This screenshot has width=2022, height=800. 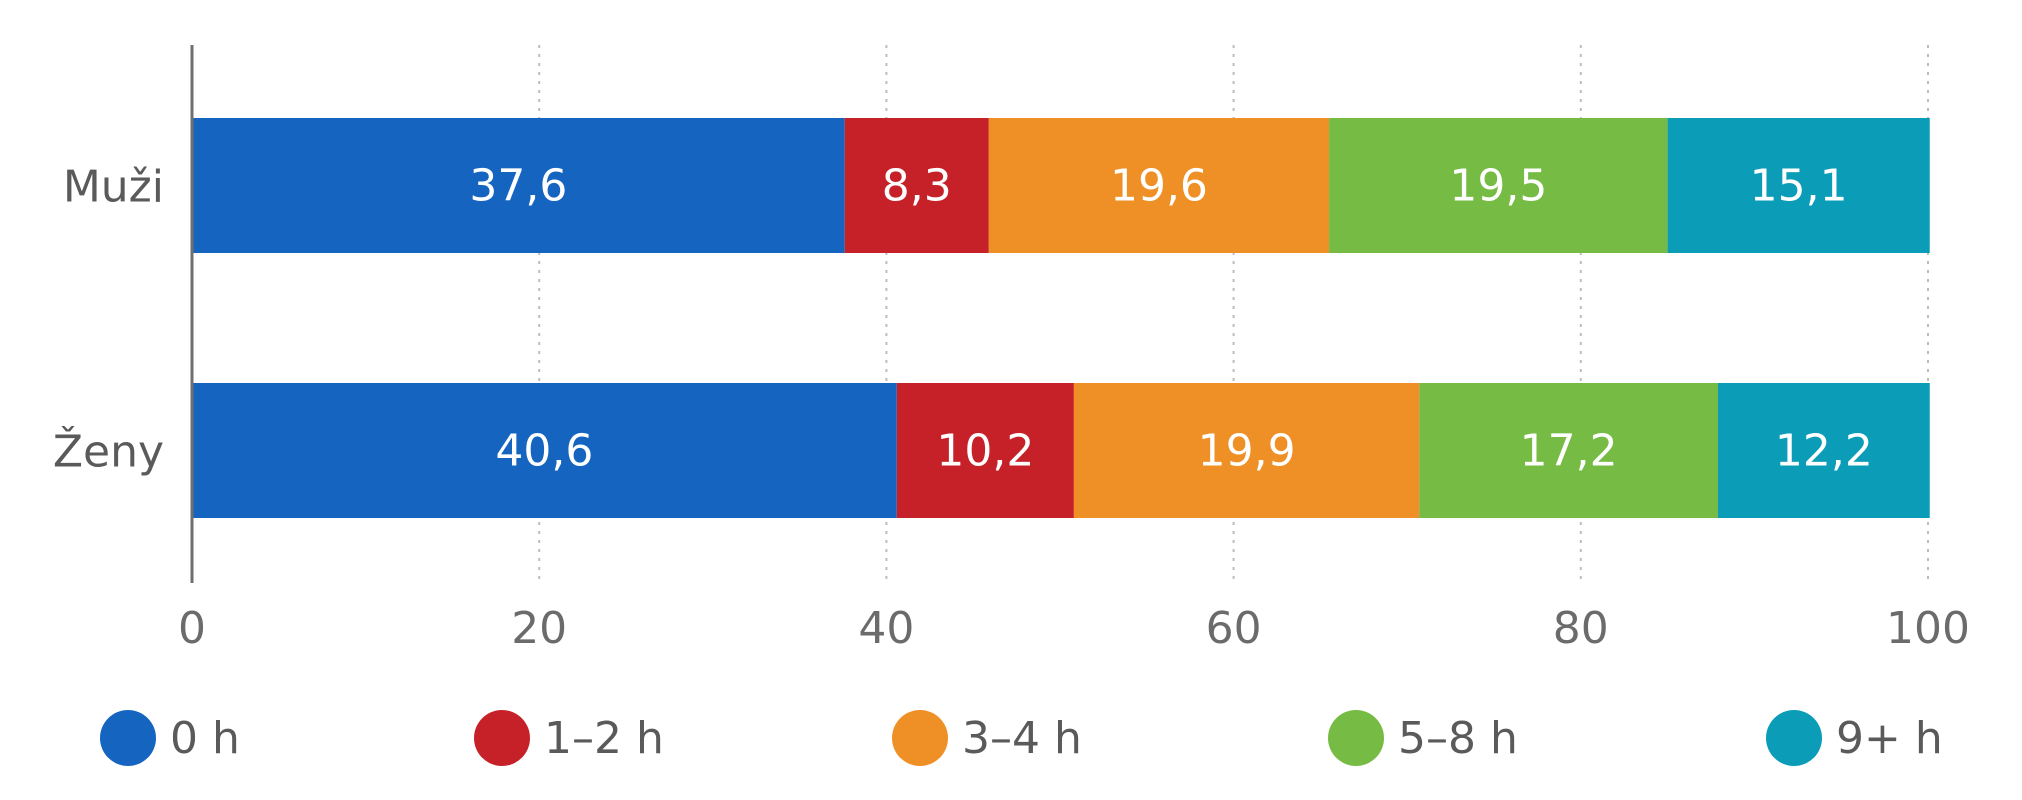 I want to click on data-label: 19,5, so click(x=1498, y=186).